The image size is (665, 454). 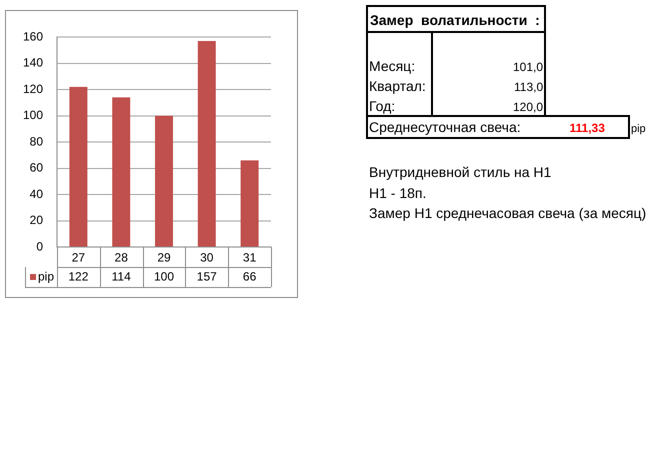 I want to click on text: Среднесуточная свеча:, so click(x=445, y=127).